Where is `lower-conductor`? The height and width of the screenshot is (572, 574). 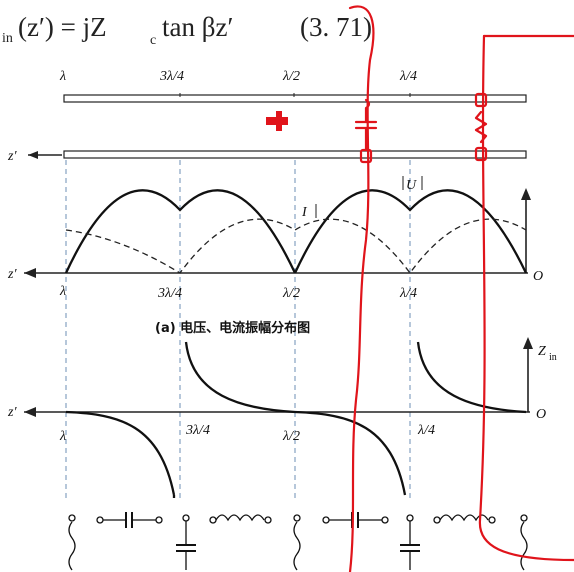 lower-conductor is located at coordinates (295, 154).